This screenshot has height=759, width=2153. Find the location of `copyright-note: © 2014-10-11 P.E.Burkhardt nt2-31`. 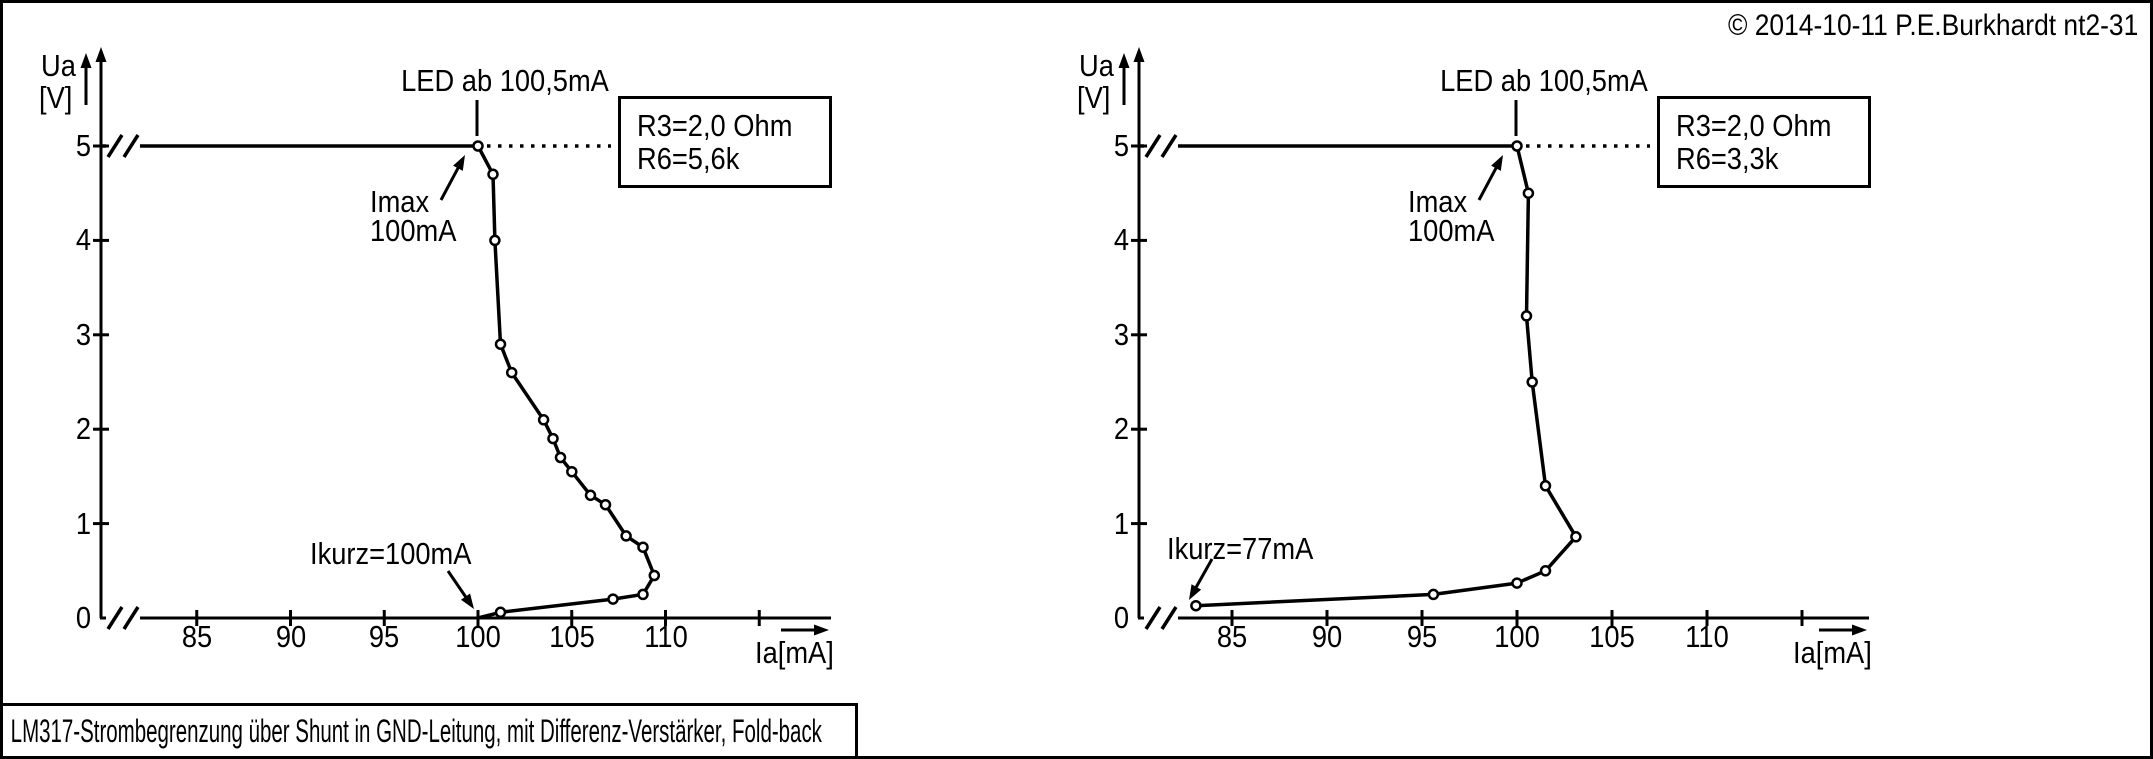

copyright-note: © 2014-10-11 P.E.Burkhardt nt2-31 is located at coordinates (1932, 25).